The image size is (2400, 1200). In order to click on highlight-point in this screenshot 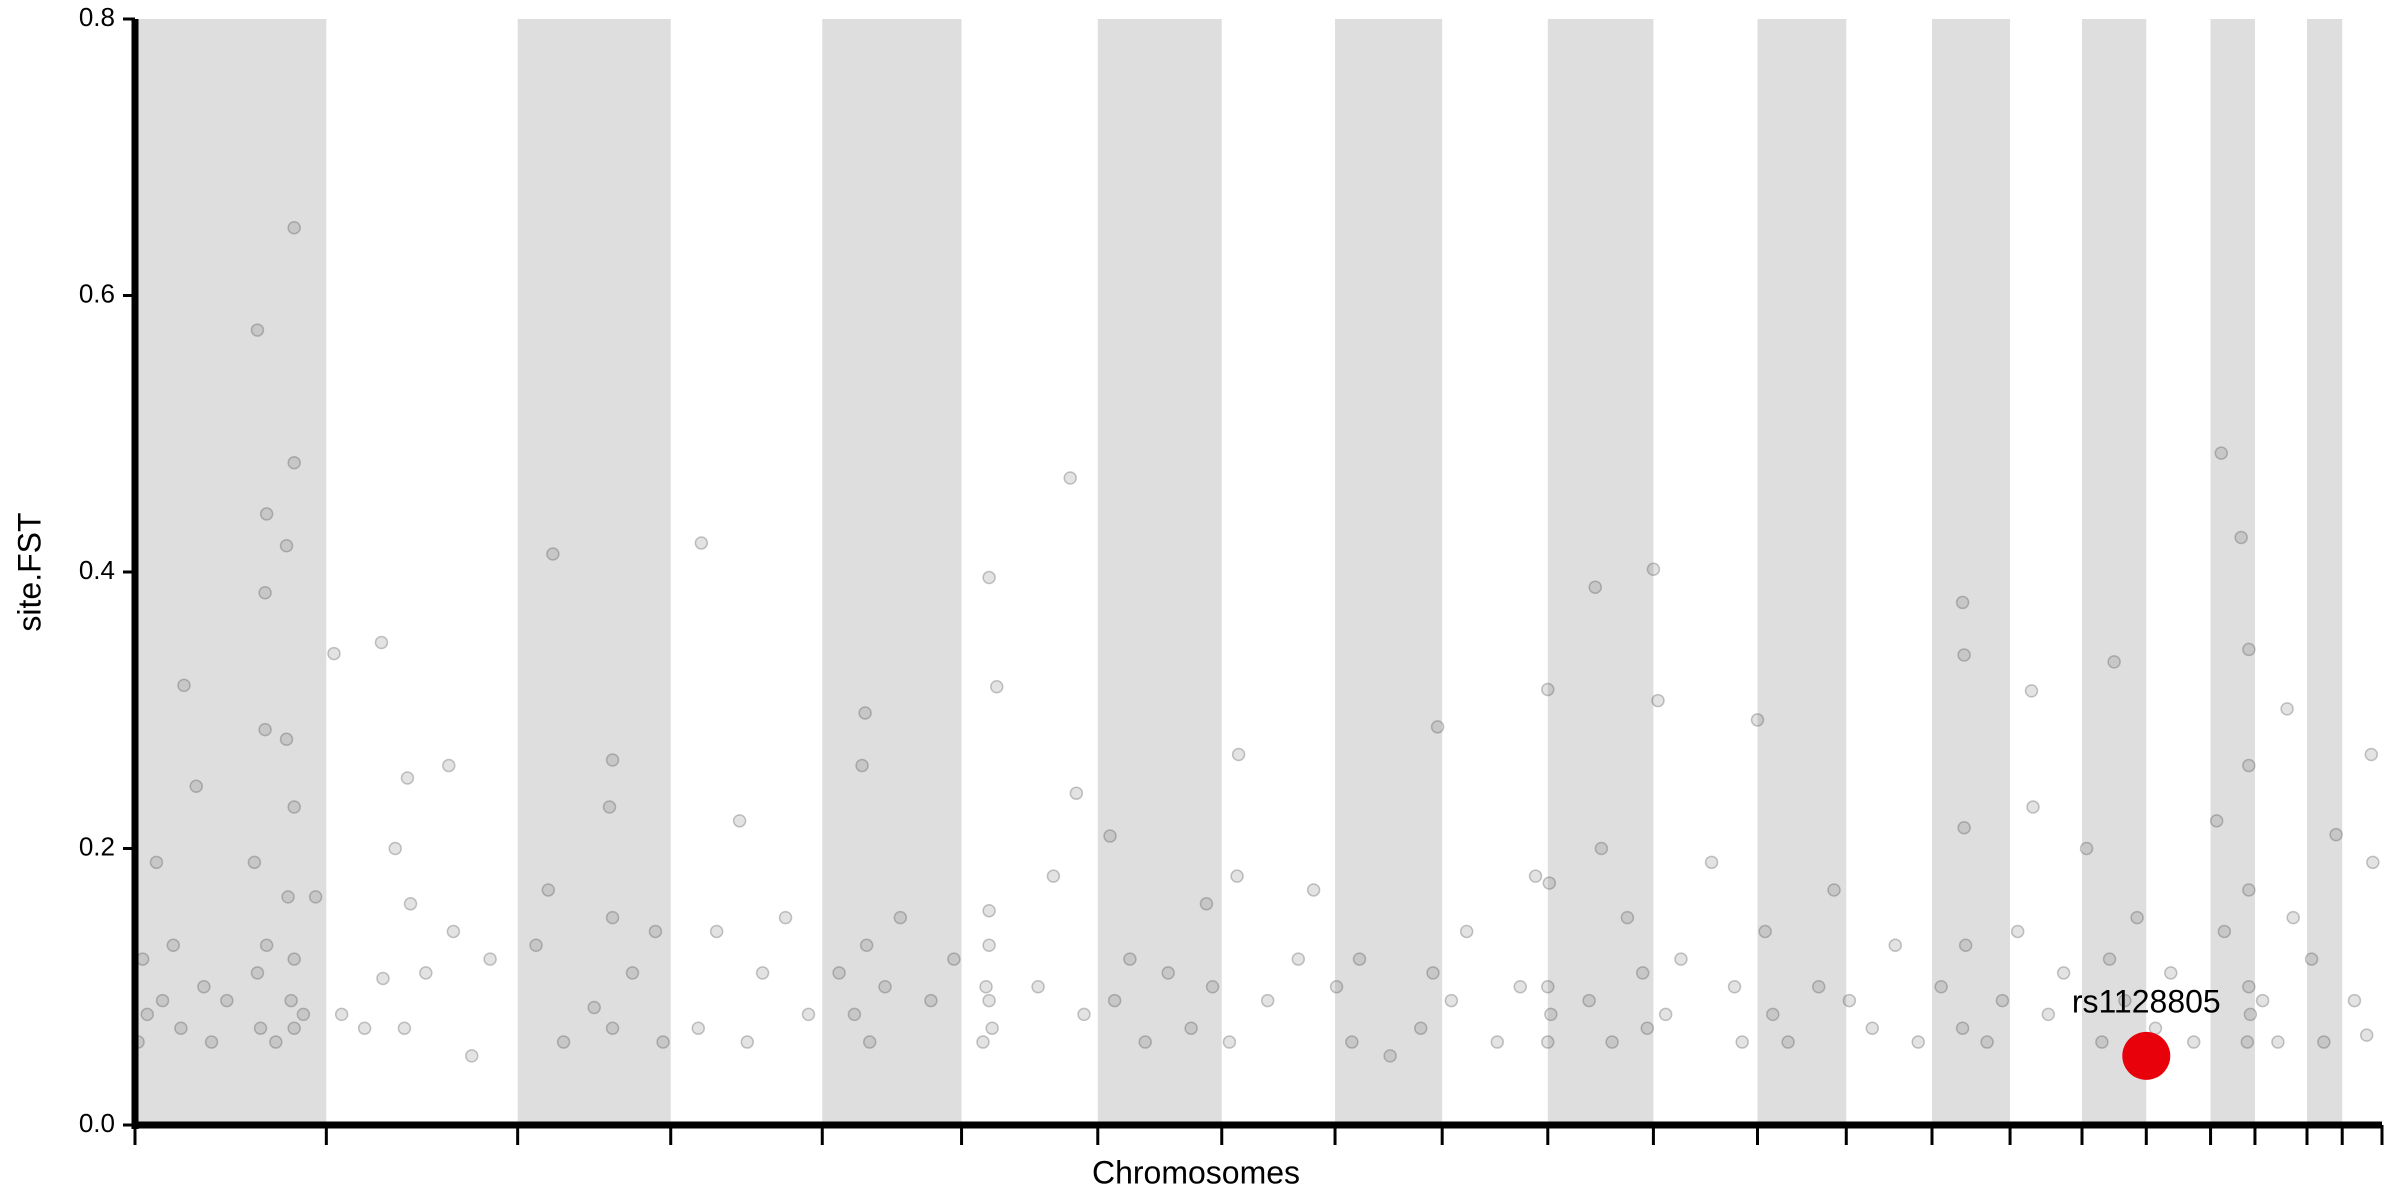, I will do `click(2146, 1055)`.